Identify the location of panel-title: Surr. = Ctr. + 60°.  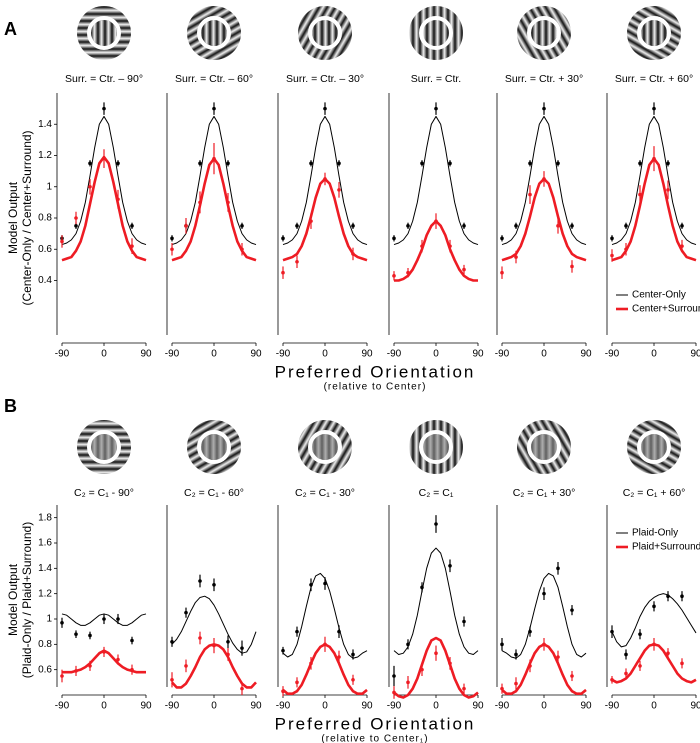
(654, 79).